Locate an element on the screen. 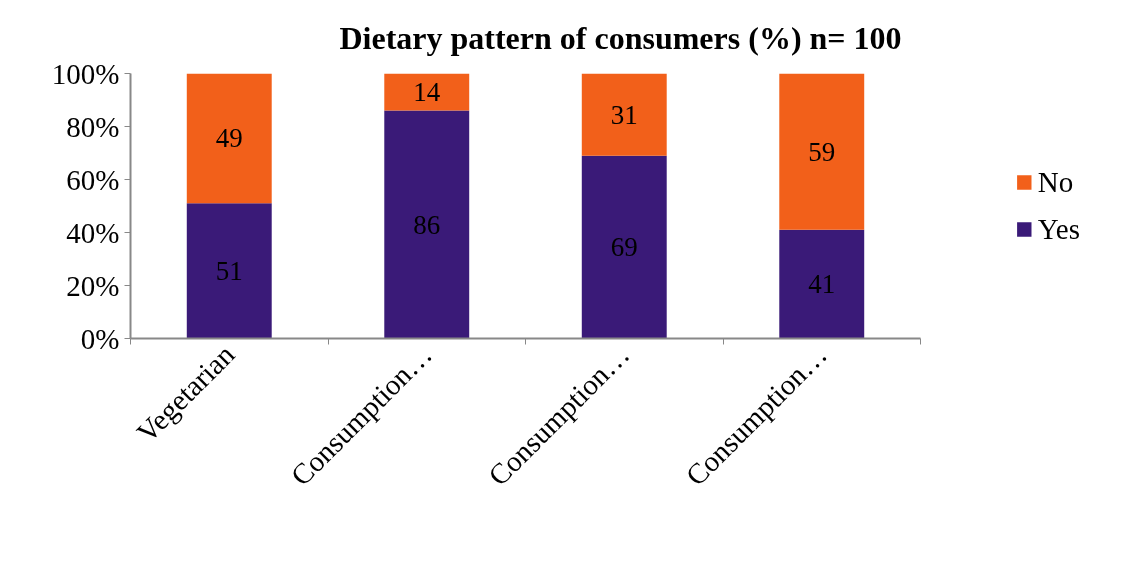 This screenshot has width=1126, height=562. data-label: 41 is located at coordinates (822, 284).